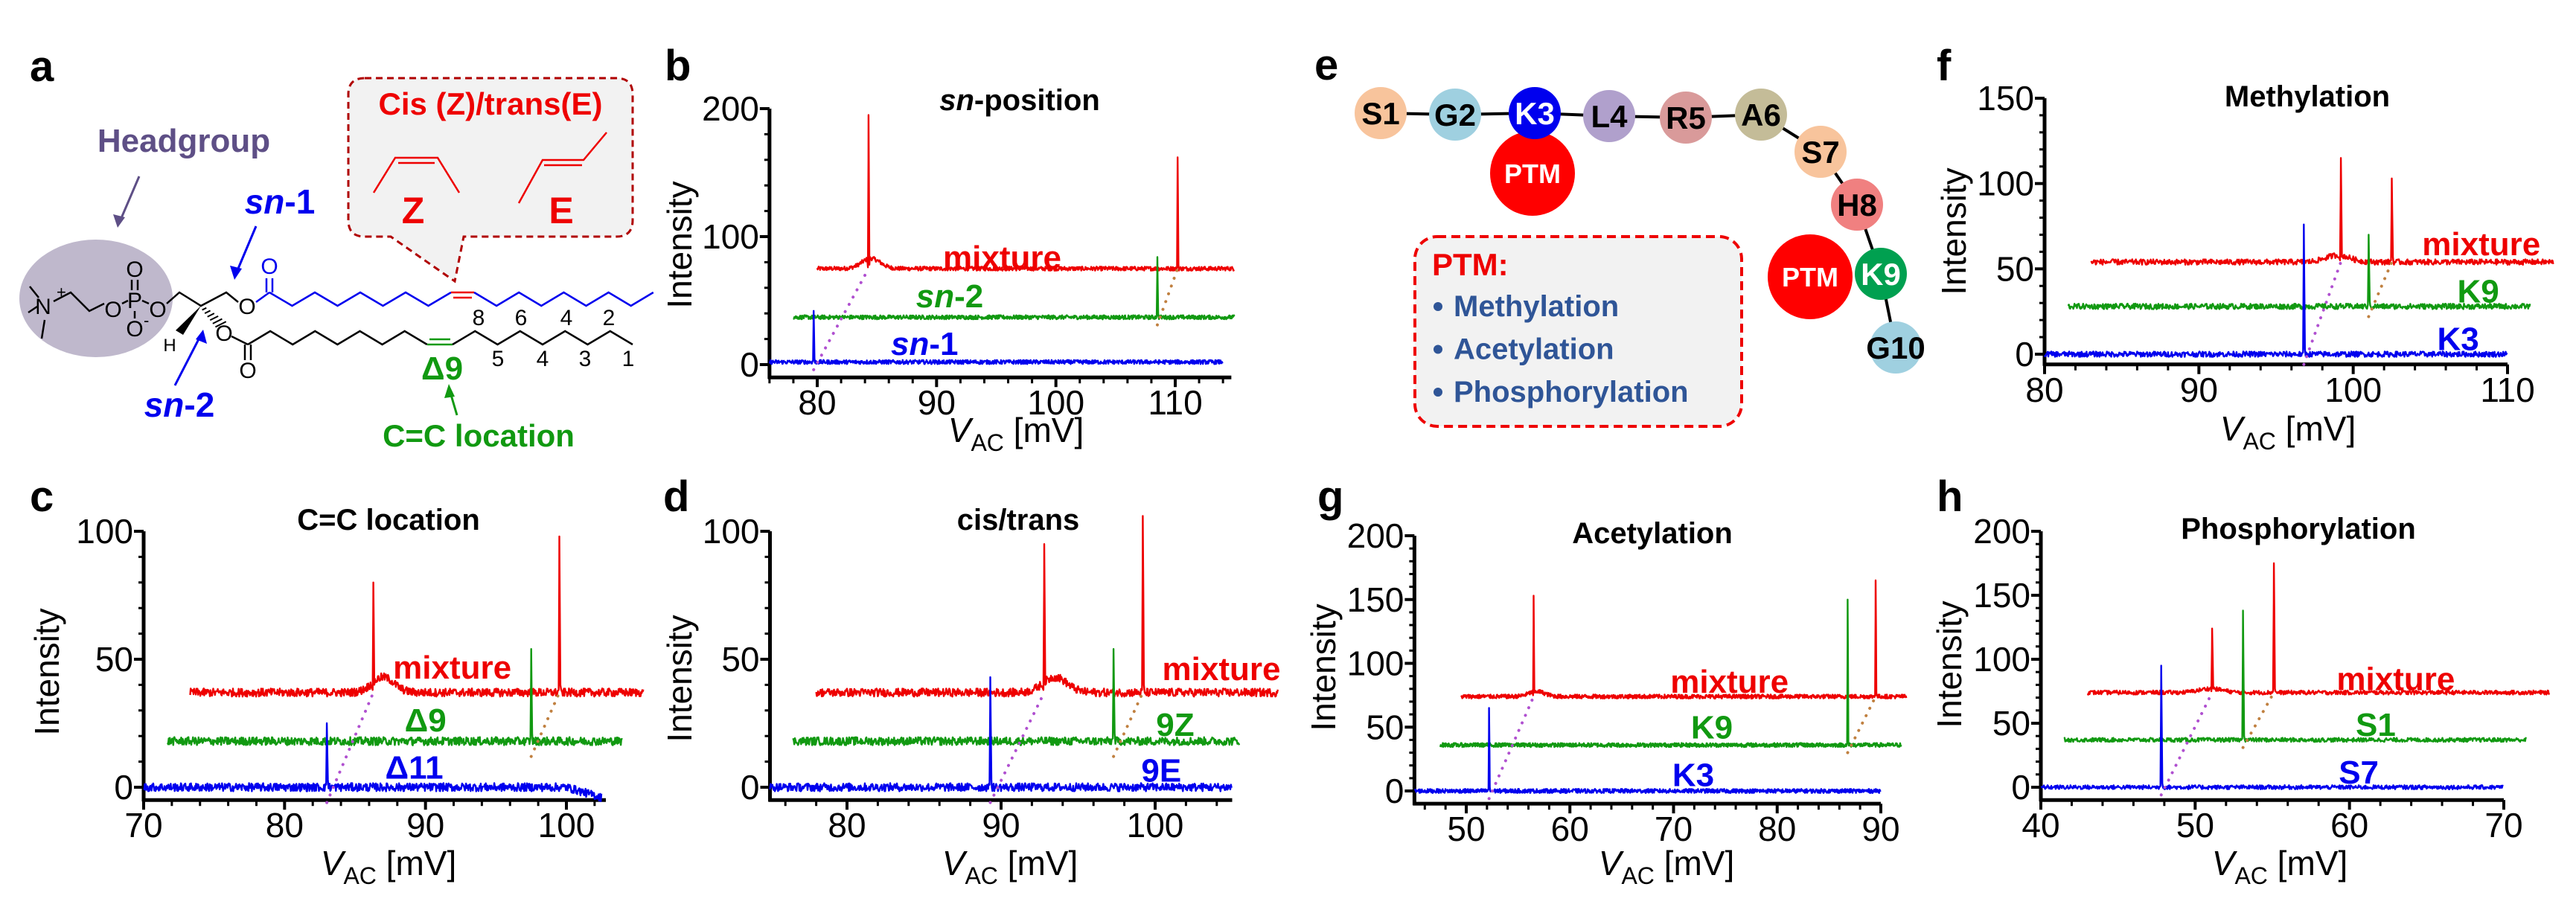 This screenshot has width=2576, height=910. Describe the element at coordinates (1881, 274) in the screenshot. I see `residue-label: K9` at that location.